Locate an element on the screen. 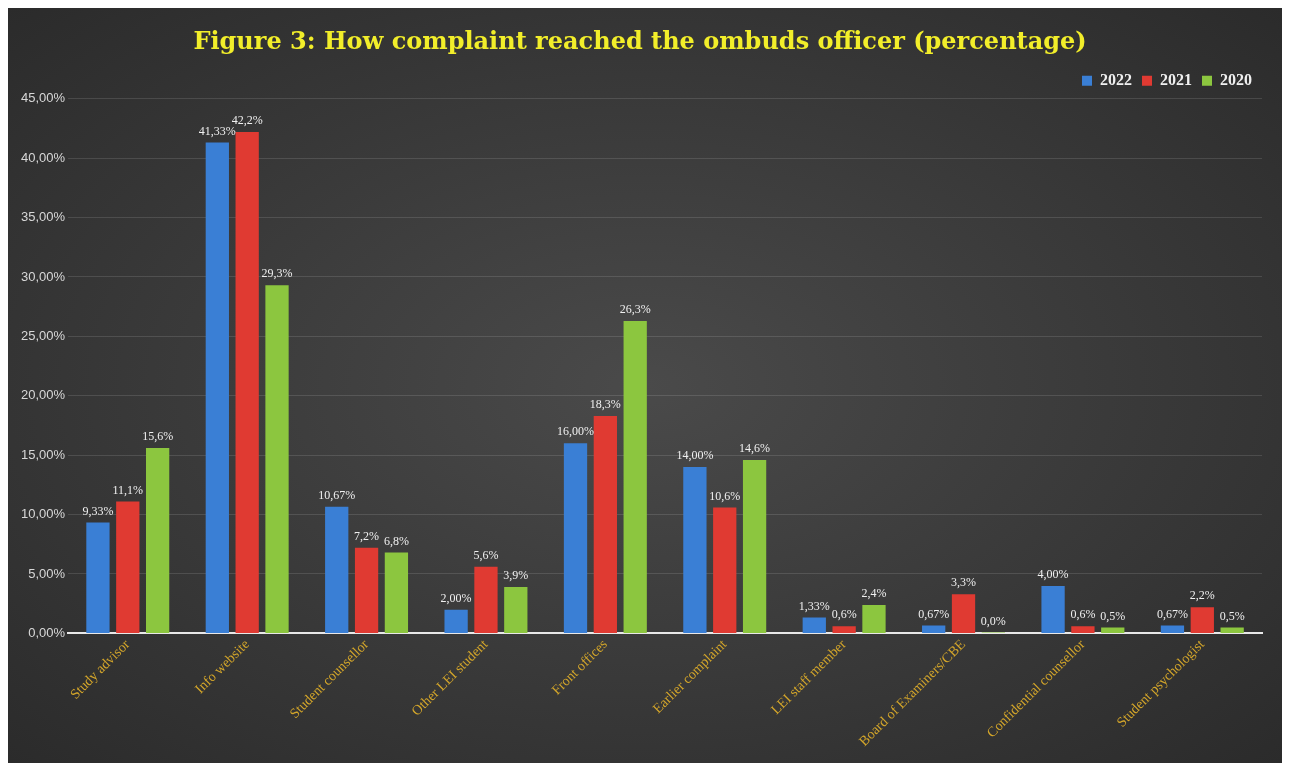 The width and height of the screenshot is (1290, 771). data-label: 11,1% is located at coordinates (128, 489).